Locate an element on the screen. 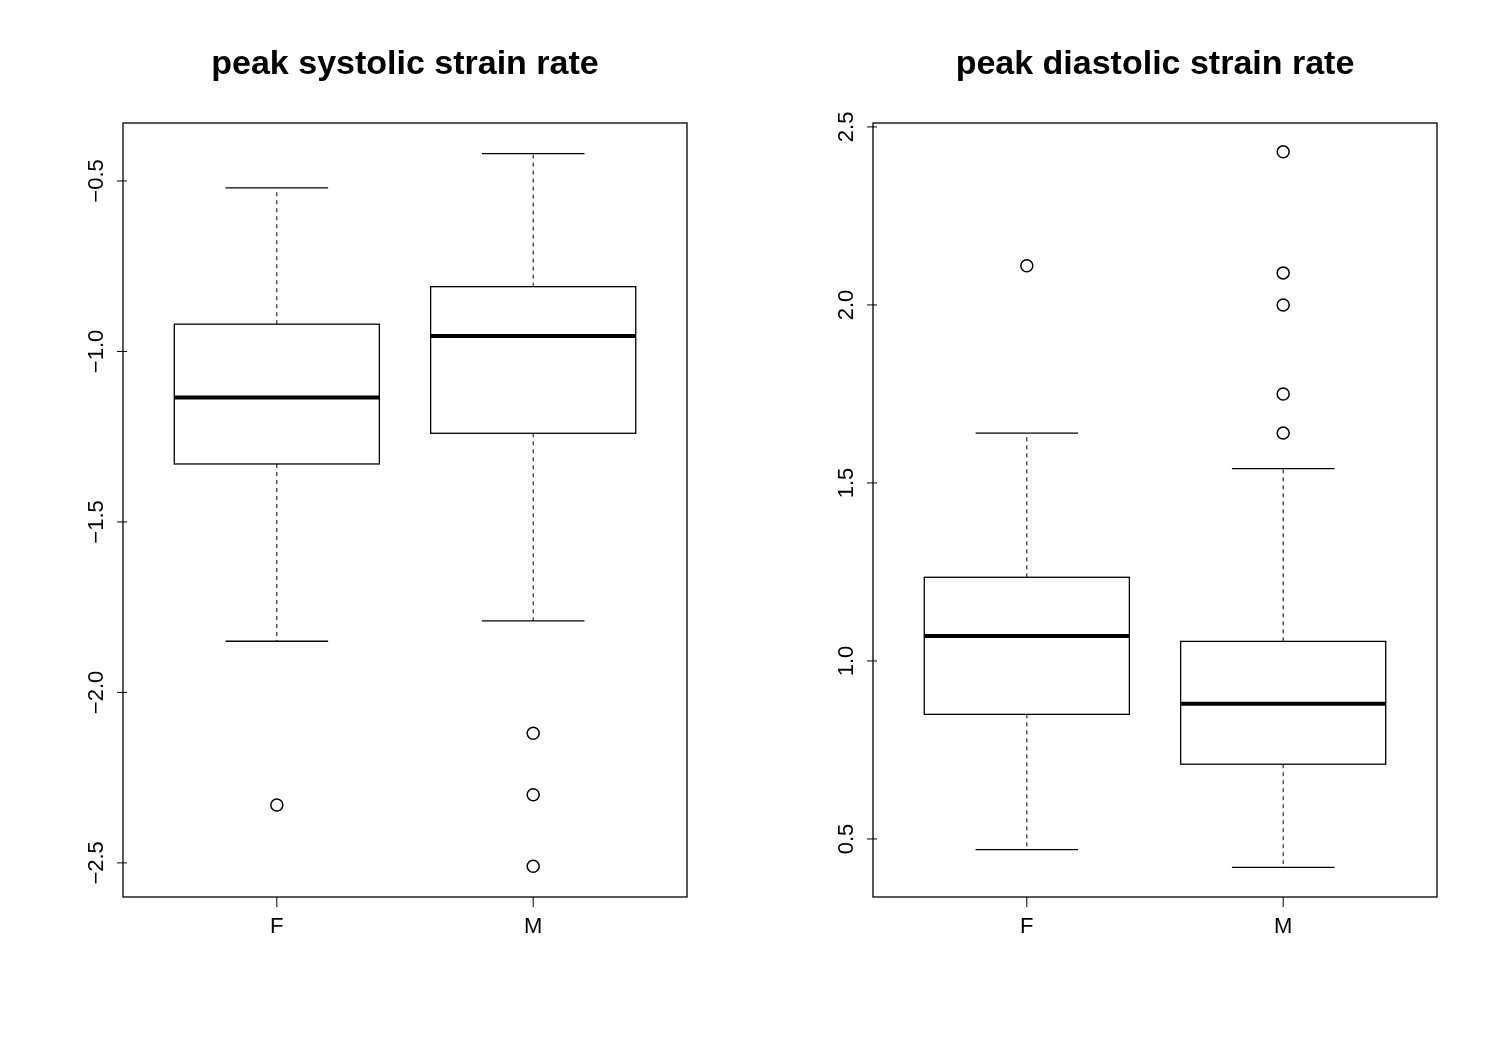  y-tick-label: 1.0 is located at coordinates (845, 661).